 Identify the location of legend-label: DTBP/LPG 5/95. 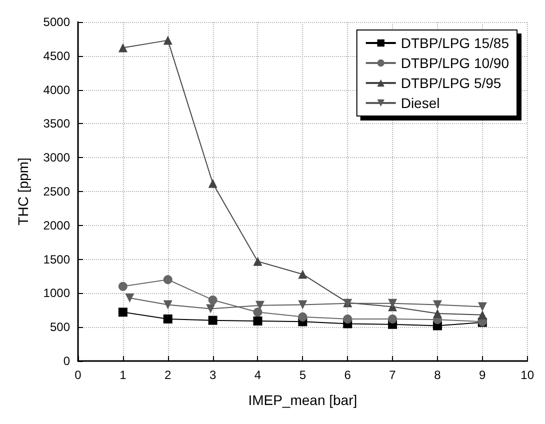
(451, 83).